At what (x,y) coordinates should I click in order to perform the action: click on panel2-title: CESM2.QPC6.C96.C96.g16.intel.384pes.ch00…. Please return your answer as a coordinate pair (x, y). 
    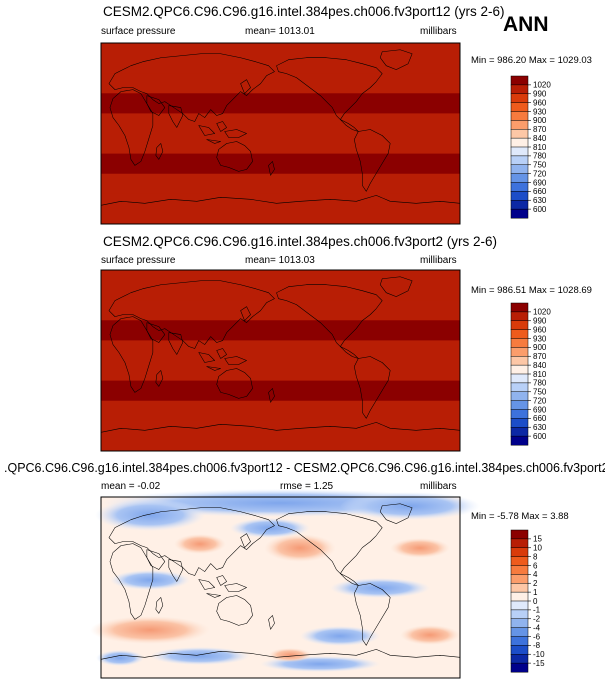
    Looking at the image, I should click on (300, 241).